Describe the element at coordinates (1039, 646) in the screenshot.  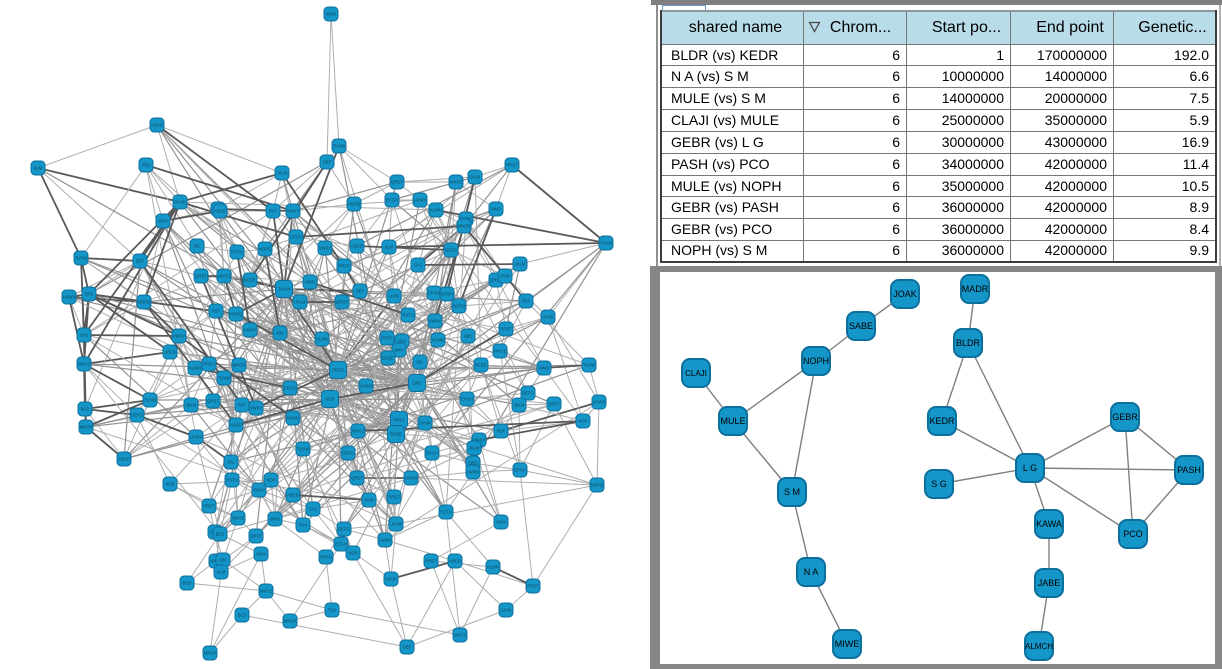
I see `svg-text: ALMCH` at that location.